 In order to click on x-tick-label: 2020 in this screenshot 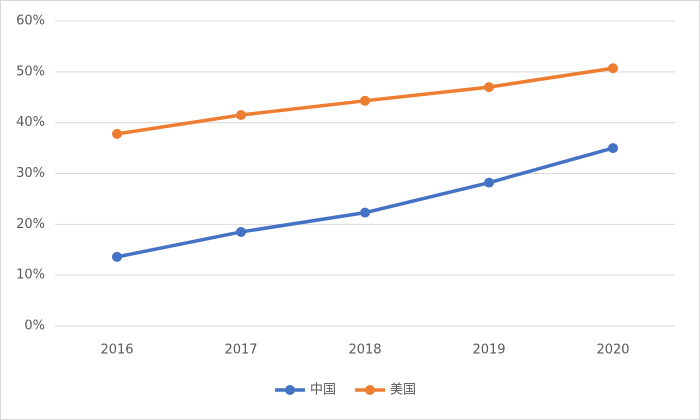, I will do `click(612, 350)`.